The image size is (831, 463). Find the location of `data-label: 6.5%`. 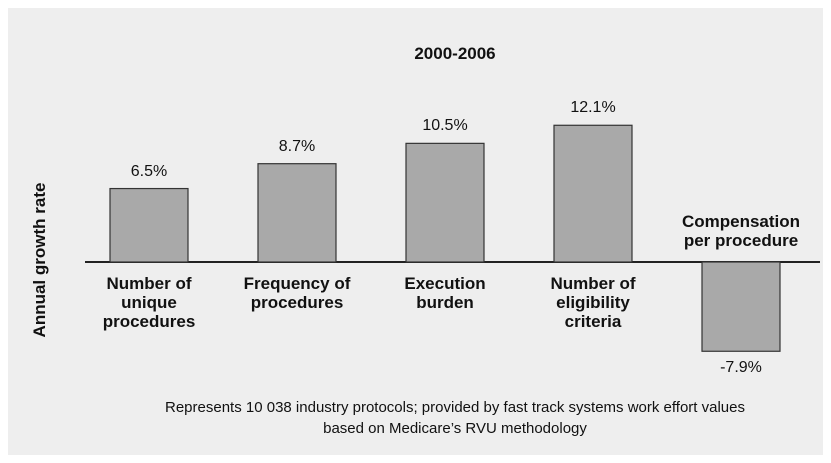

data-label: 6.5% is located at coordinates (149, 171).